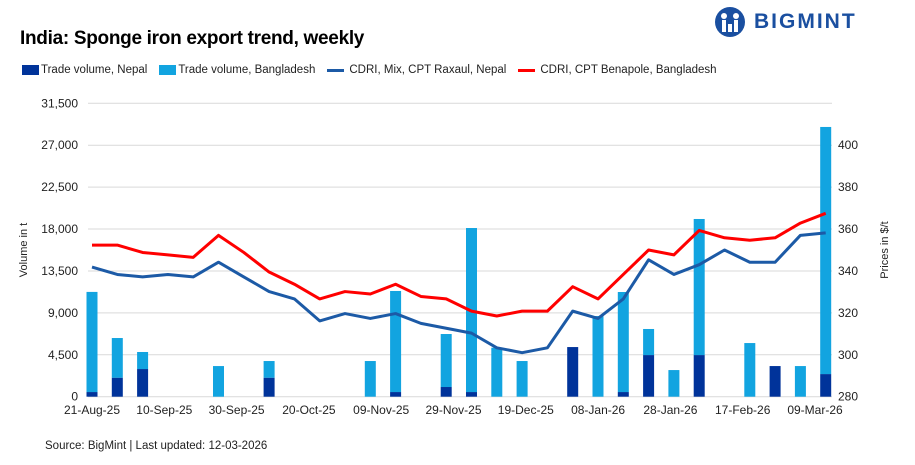  I want to click on legend-item-raxaul-price: CDRI, Mix, CPT Raxaul, Nepal, so click(416, 70).